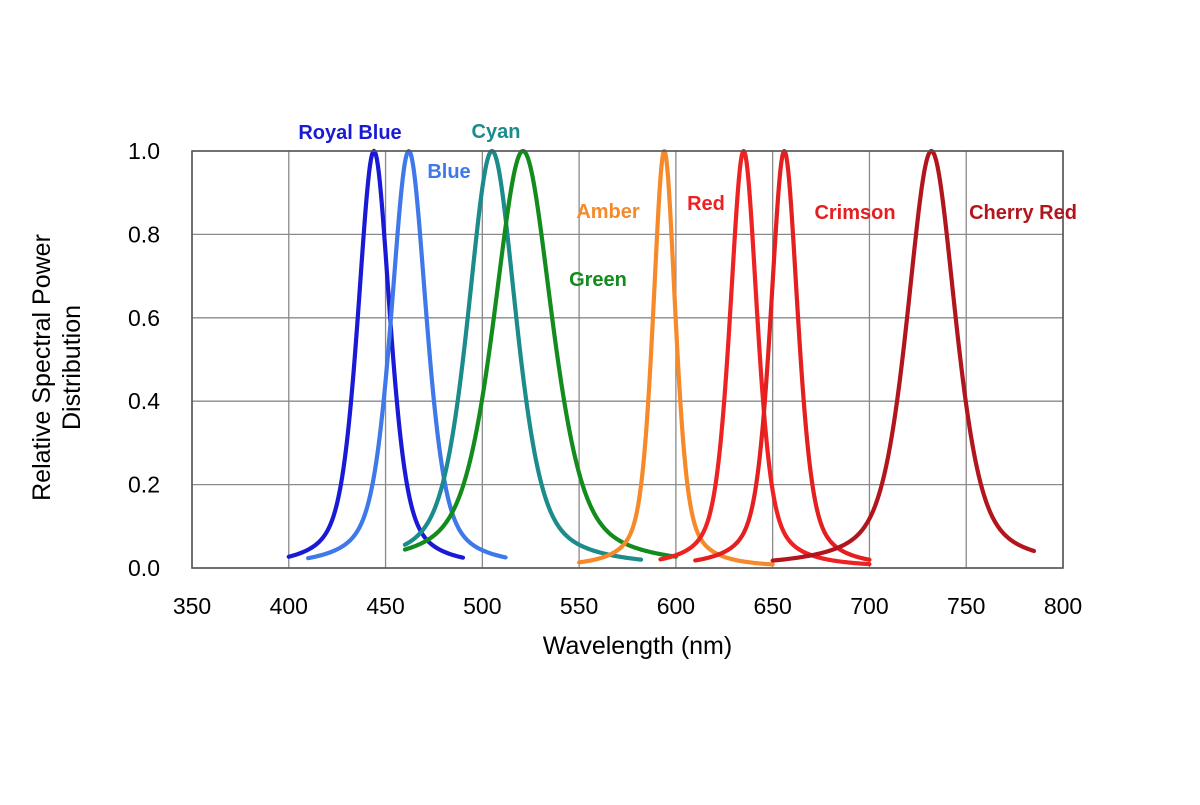  I want to click on y-tick-label-0: 0.0, so click(144, 568).